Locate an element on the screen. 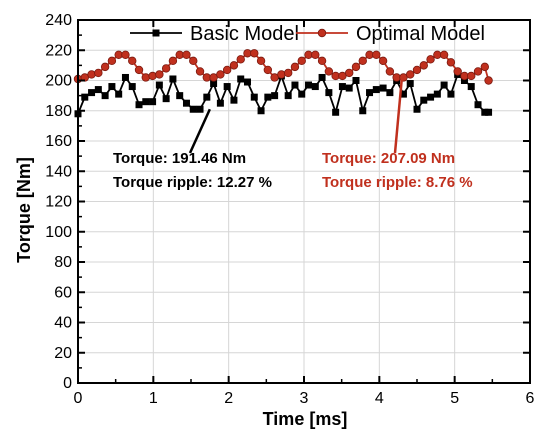  annotation-text: Torque ripple: 12.27 % is located at coordinates (192, 182).